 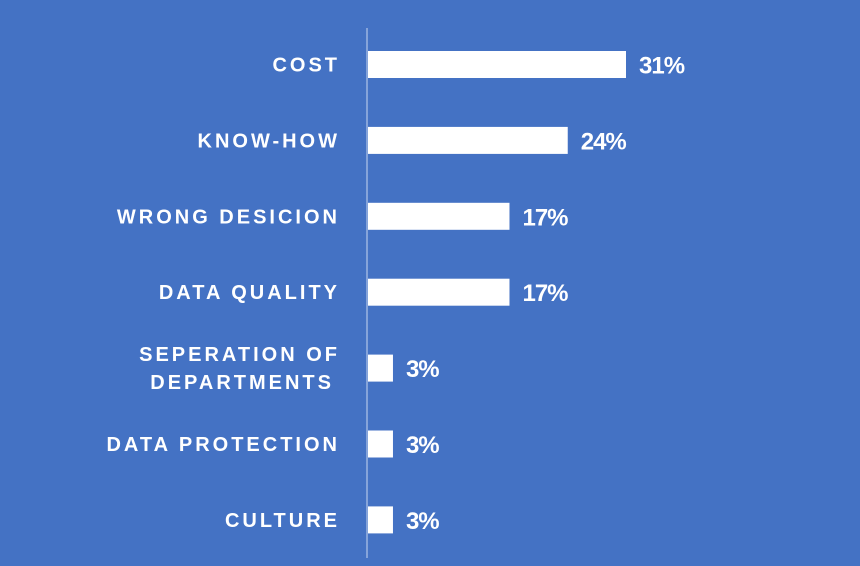 I want to click on category-label-6: CULTURE, so click(x=282, y=521).